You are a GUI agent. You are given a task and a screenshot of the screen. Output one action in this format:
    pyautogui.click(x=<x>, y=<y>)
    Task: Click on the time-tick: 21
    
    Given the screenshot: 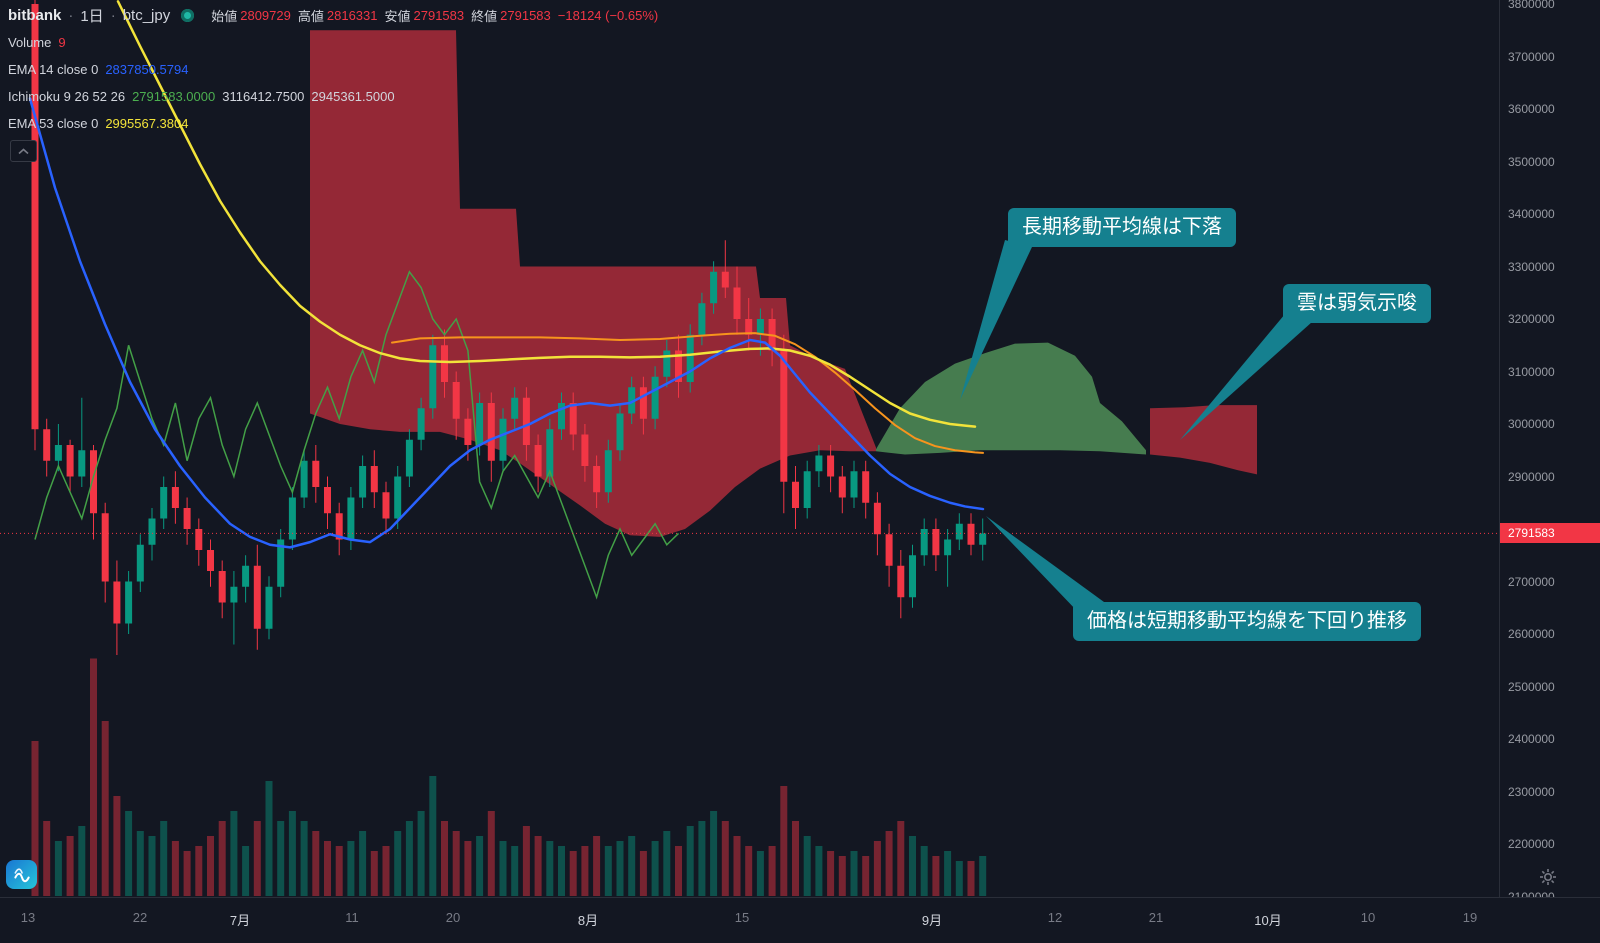 What is the action you would take?
    pyautogui.click(x=1156, y=917)
    